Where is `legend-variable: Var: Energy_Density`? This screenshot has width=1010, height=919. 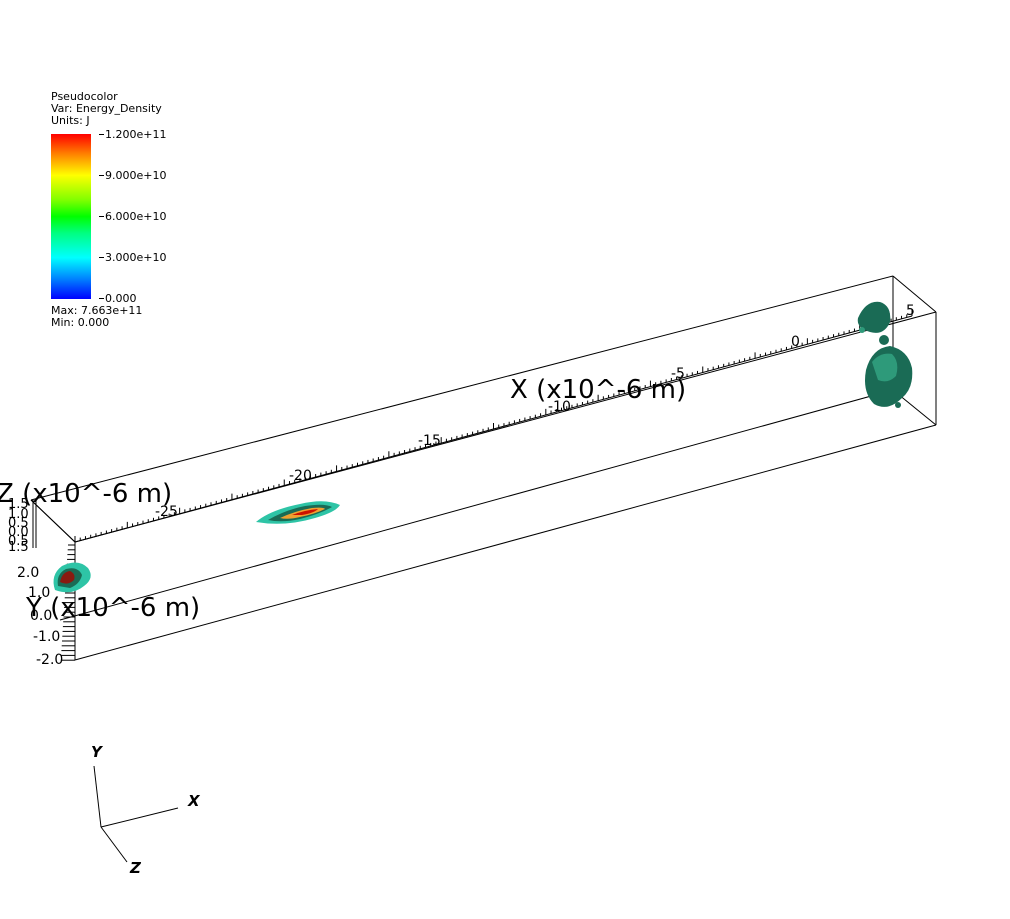
legend-variable: Var: Energy_Density is located at coordinates (106, 108).